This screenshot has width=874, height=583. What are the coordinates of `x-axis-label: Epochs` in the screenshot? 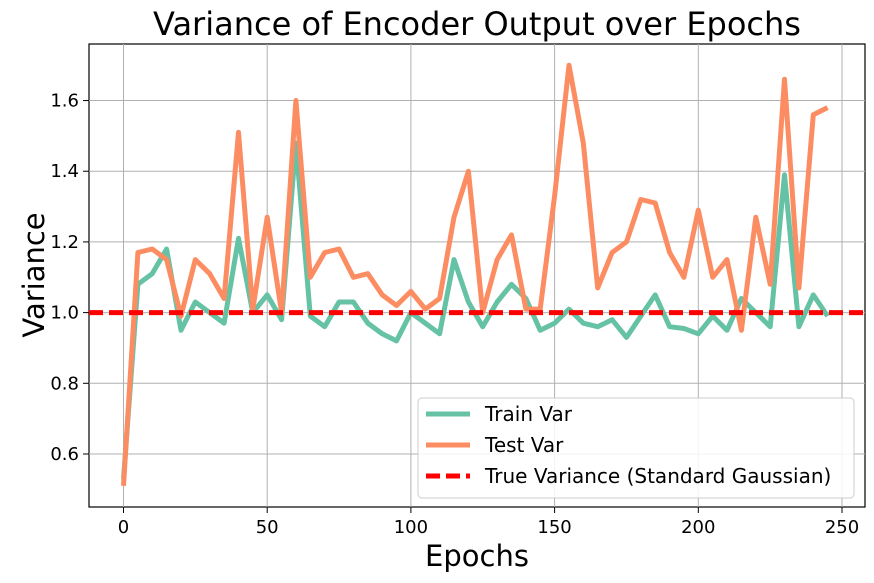 It's located at (477, 556).